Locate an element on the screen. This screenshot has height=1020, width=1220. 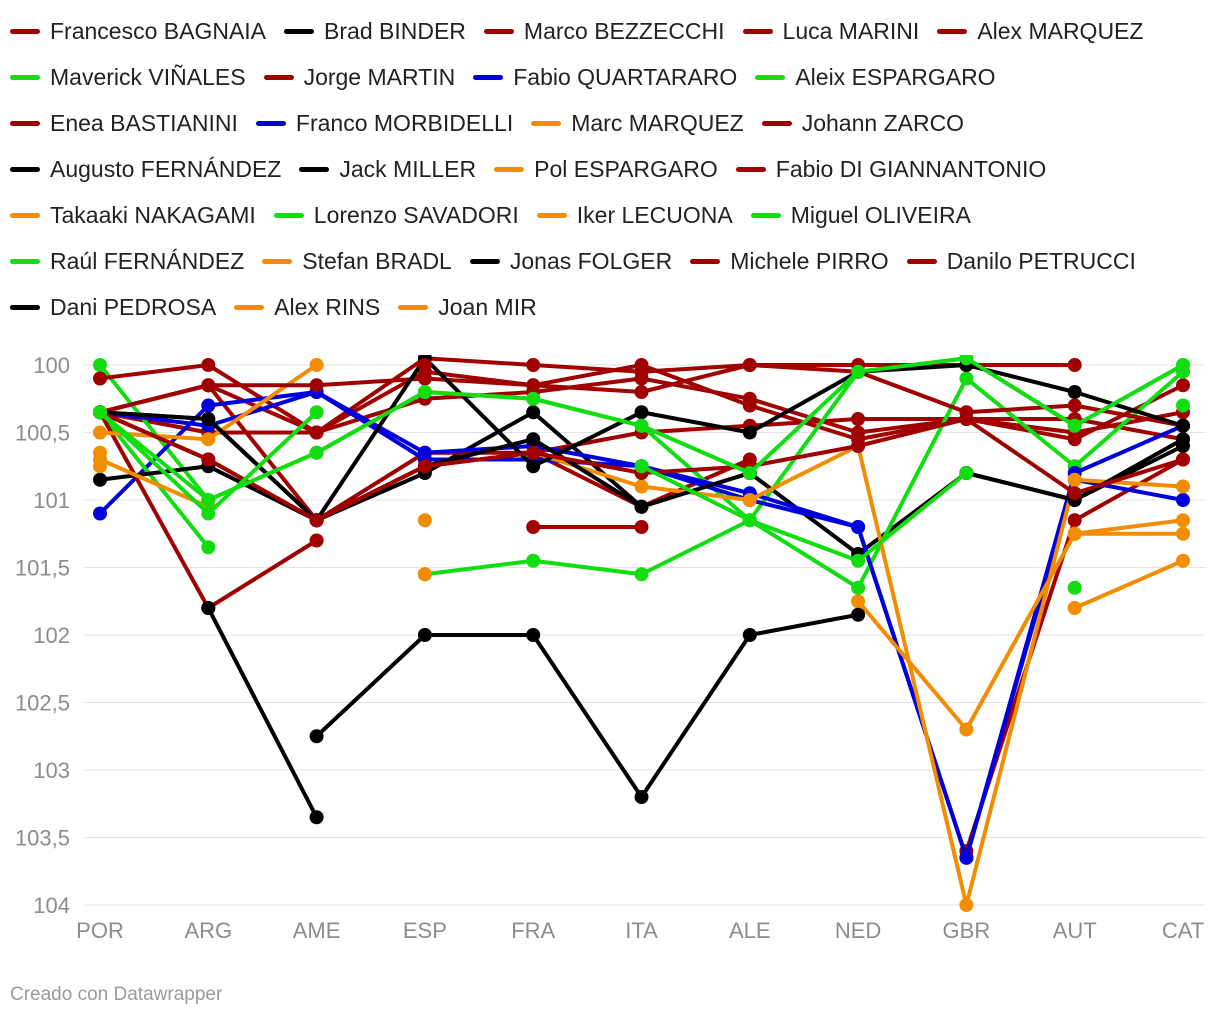
legend-label: Fabio QUARTARARO is located at coordinates (625, 76).